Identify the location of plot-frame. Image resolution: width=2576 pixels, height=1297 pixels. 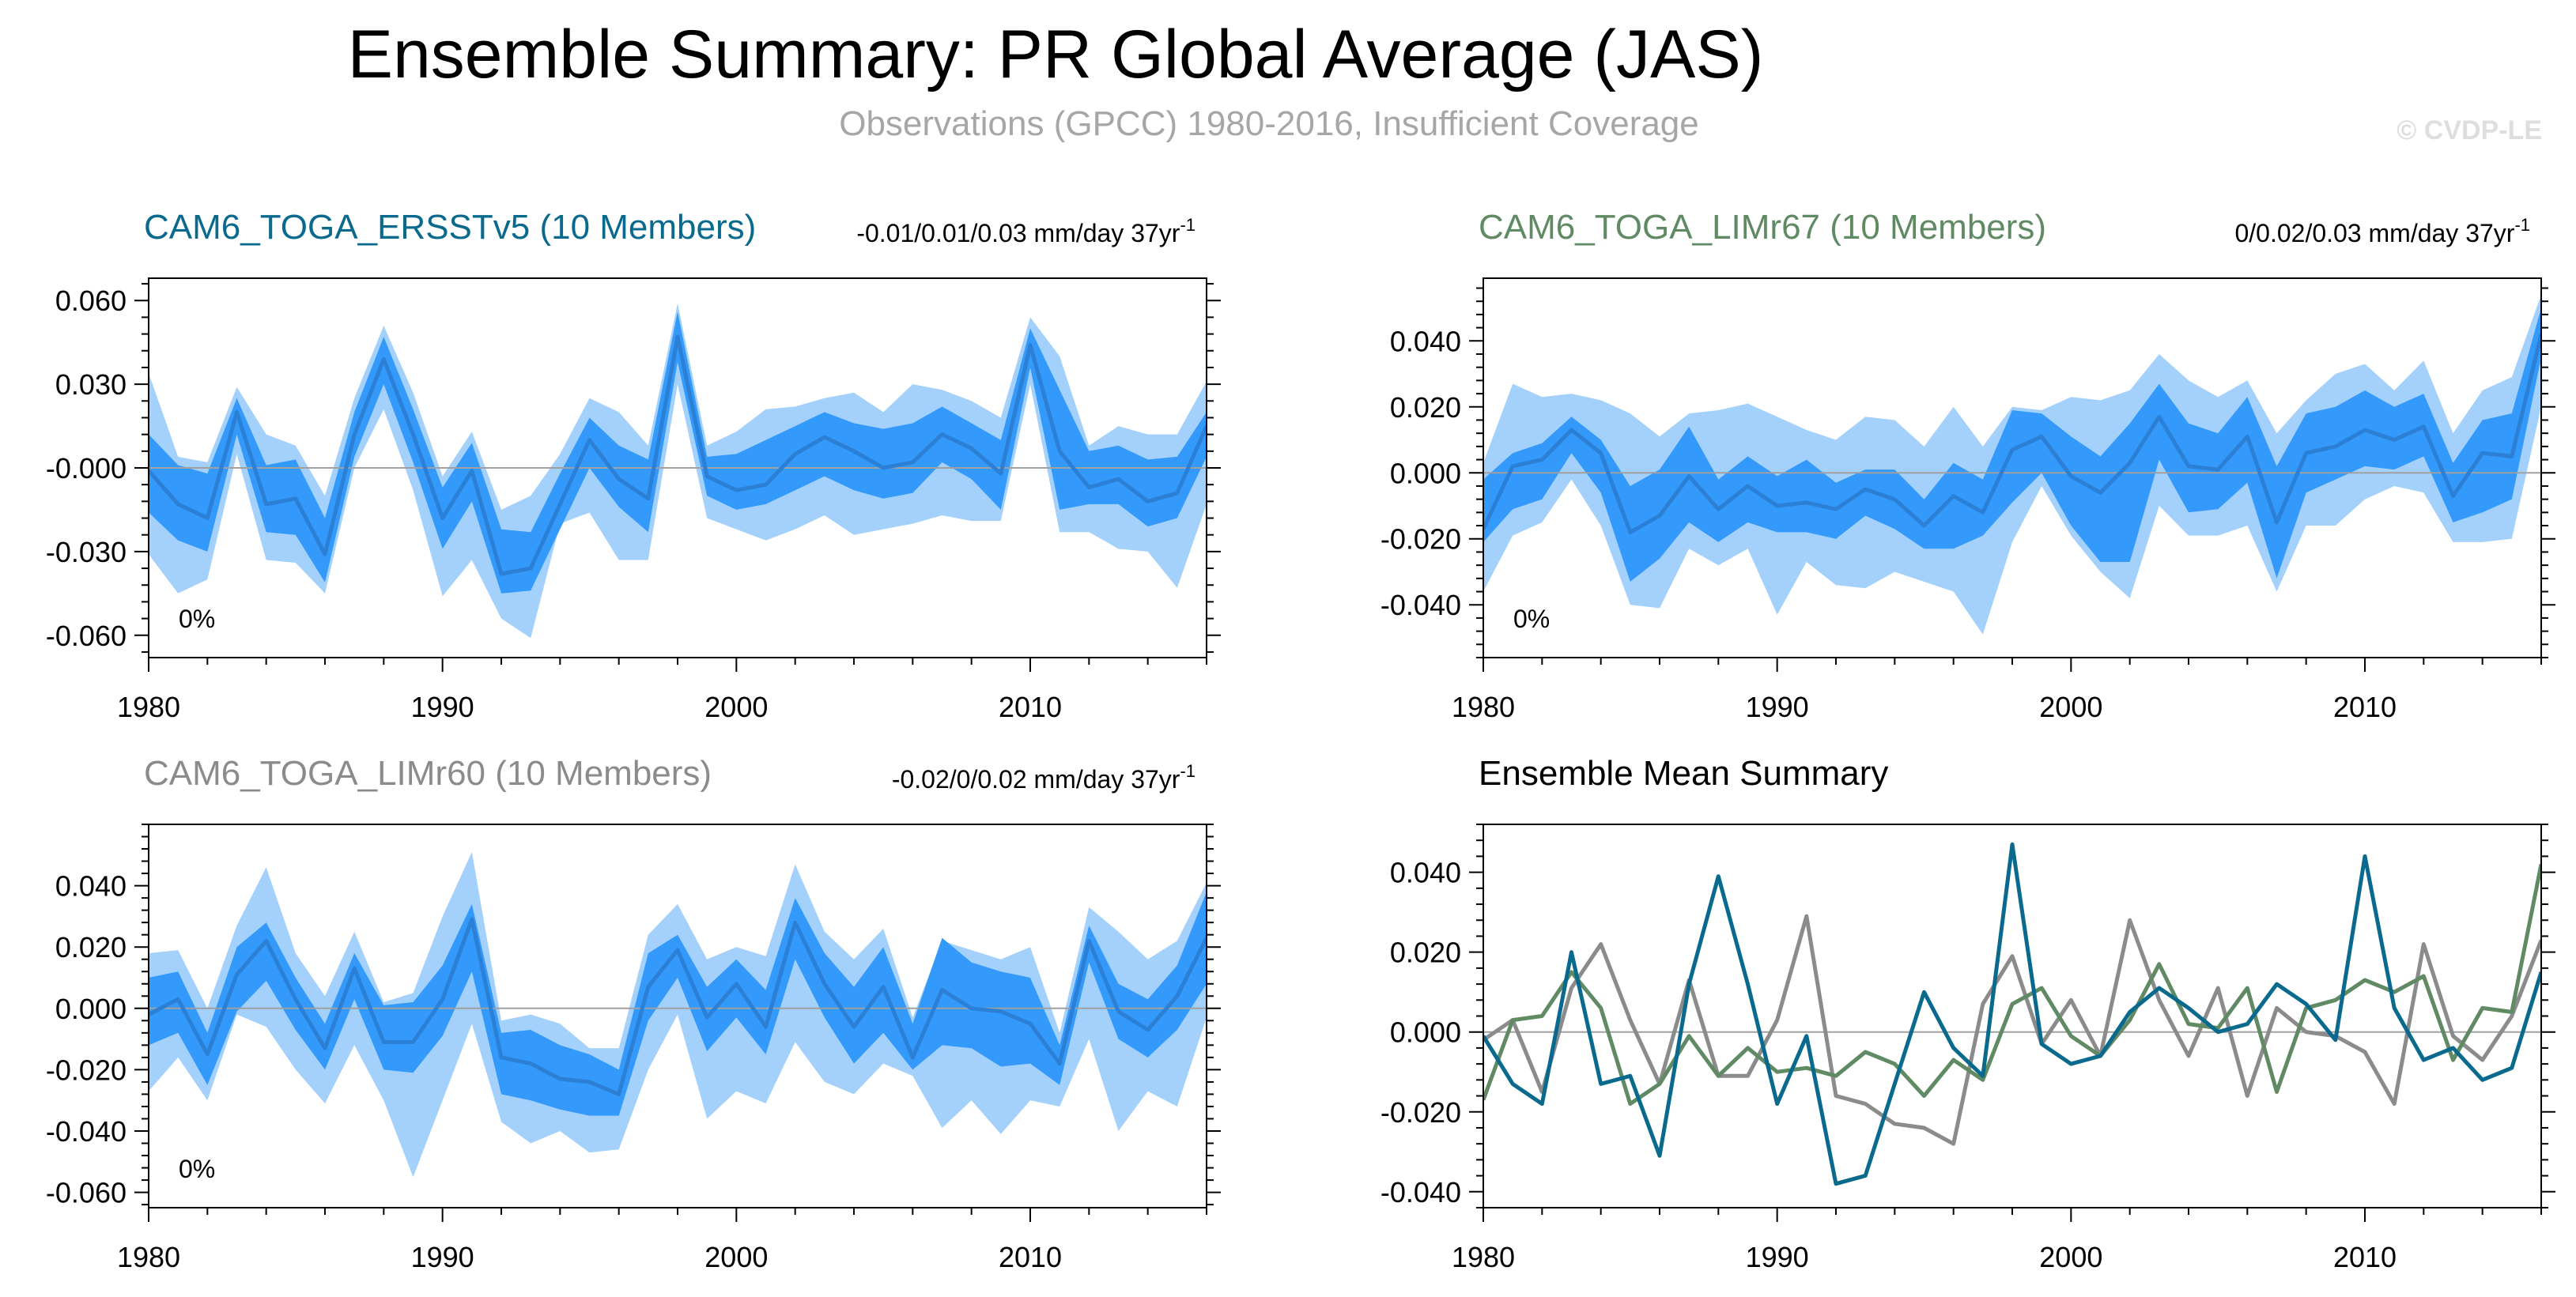
(2012, 1016).